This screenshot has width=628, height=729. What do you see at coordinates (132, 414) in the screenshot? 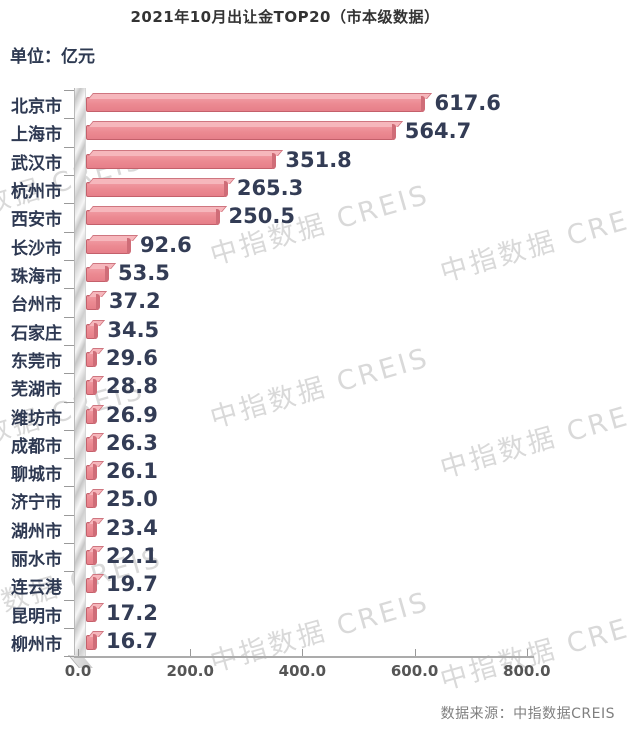
I see `value-label: 26.9` at bounding box center [132, 414].